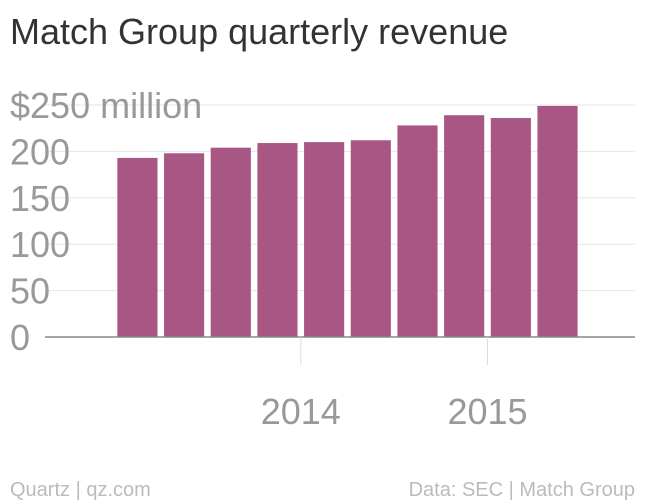 The width and height of the screenshot is (645, 504). Describe the element at coordinates (30, 291) in the screenshot. I see `y-tick-label: 50` at that location.